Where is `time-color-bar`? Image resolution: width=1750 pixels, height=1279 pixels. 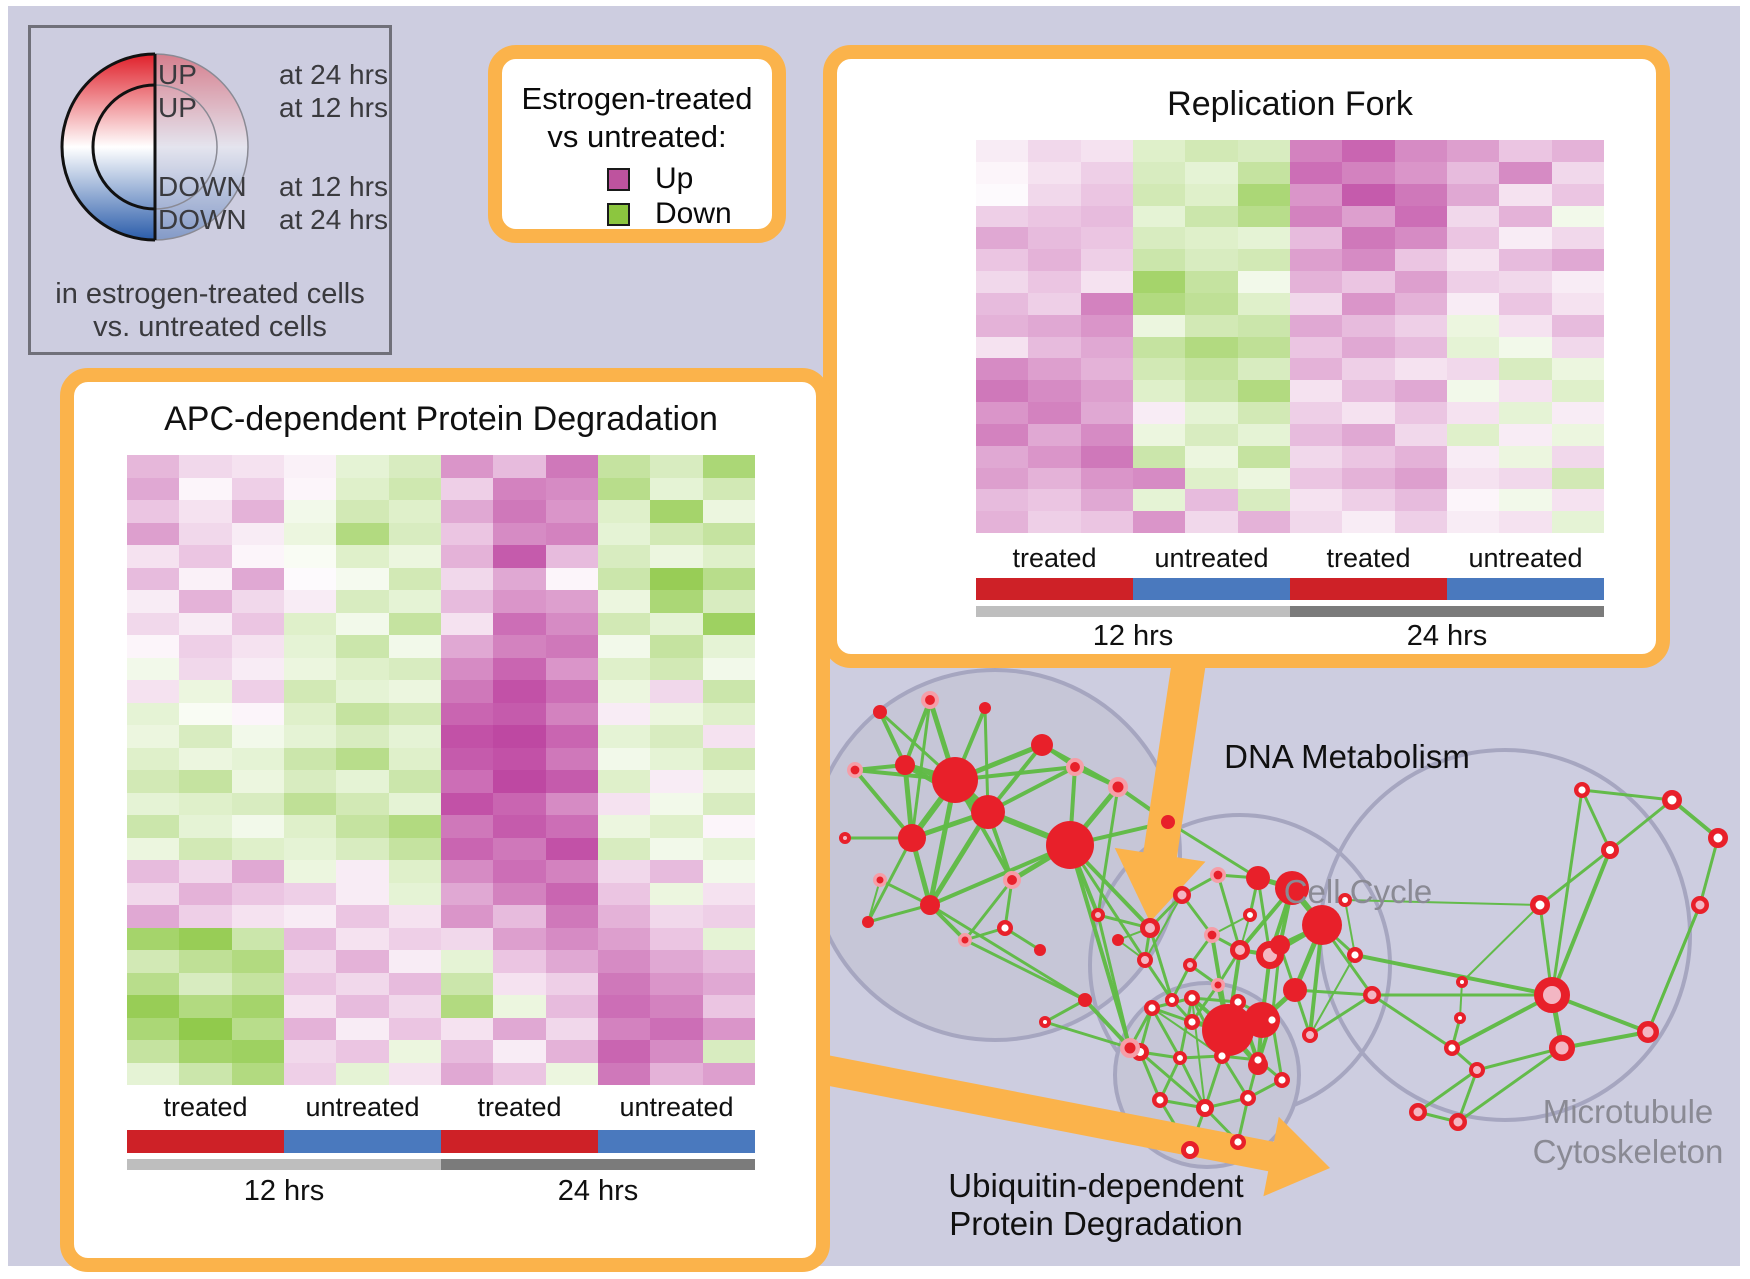
time-color-bar is located at coordinates (1447, 611).